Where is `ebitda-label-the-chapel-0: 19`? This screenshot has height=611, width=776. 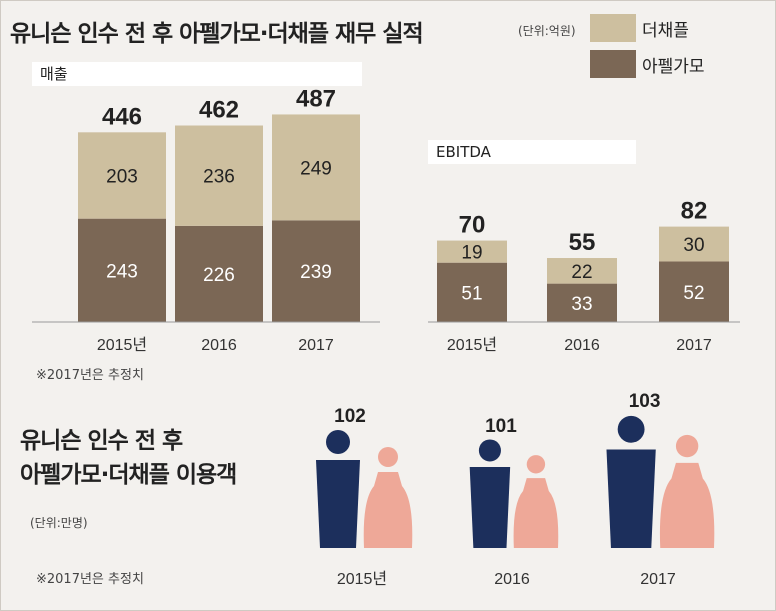
ebitda-label-the-chapel-0: 19 is located at coordinates (471, 253).